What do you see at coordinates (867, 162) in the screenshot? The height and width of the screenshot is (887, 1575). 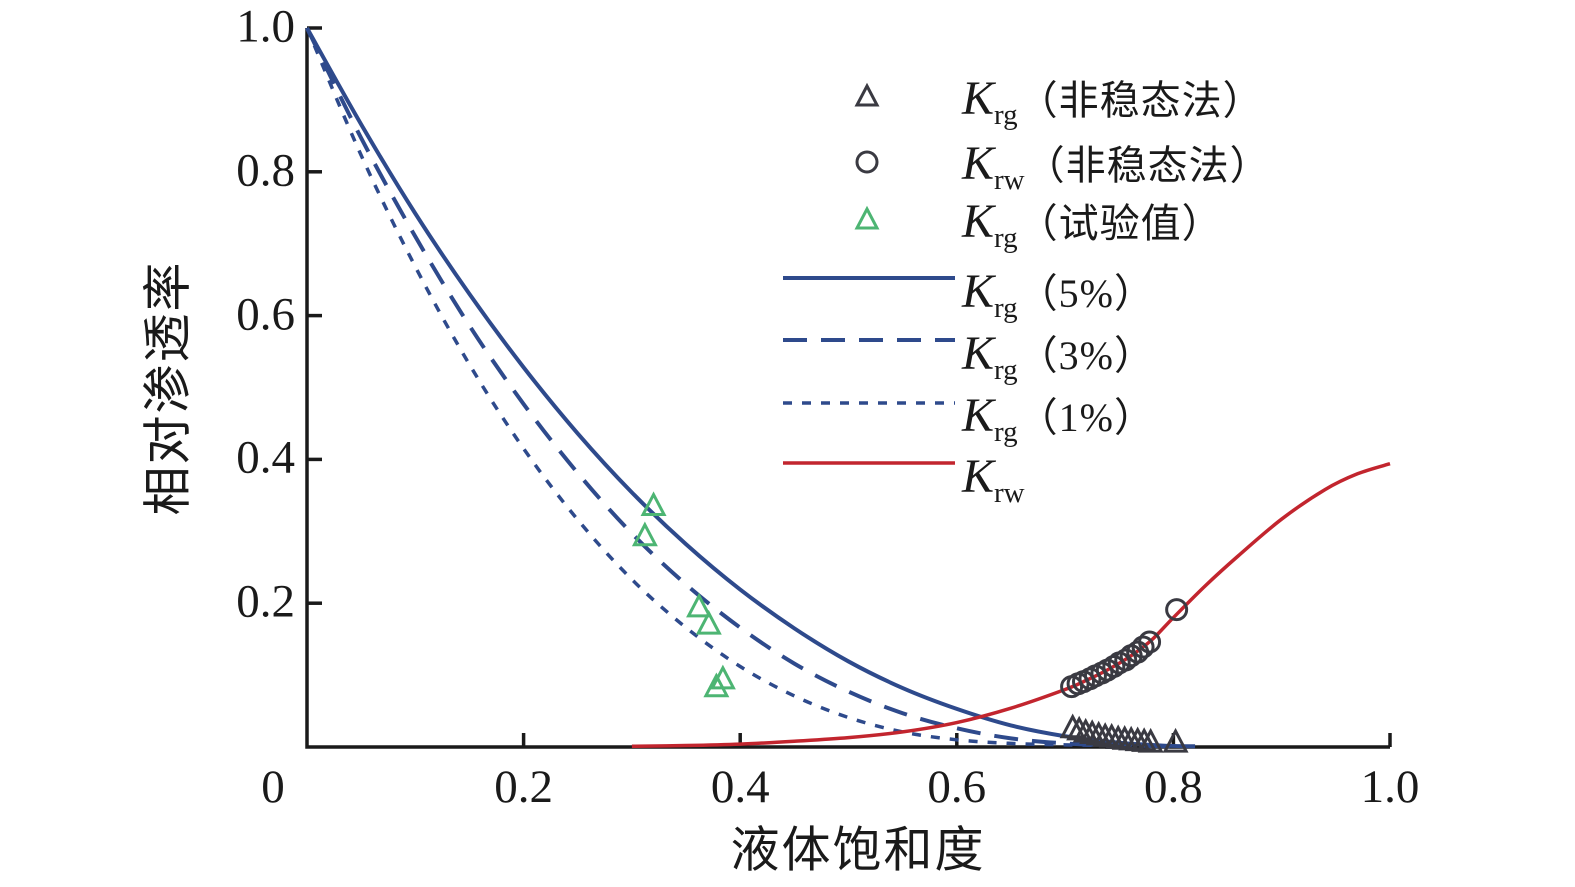 I see `legend-circle-marker` at bounding box center [867, 162].